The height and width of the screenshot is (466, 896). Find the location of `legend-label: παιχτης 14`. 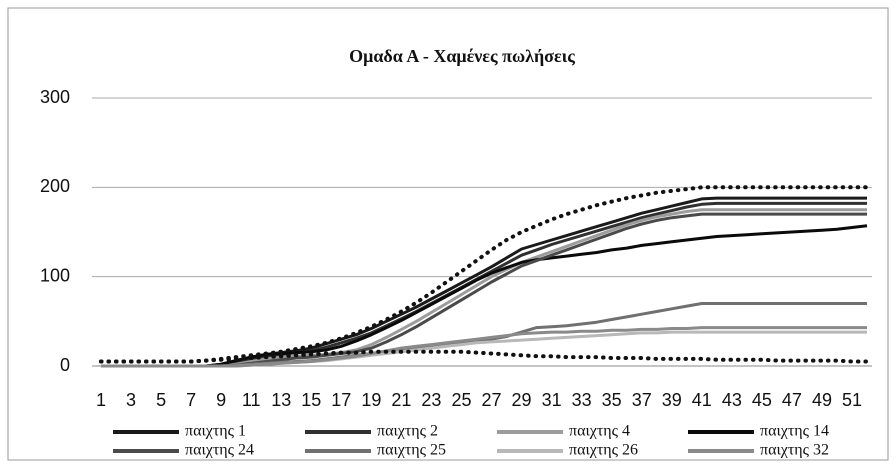

legend-label: παιχτης 14 is located at coordinates (794, 431).